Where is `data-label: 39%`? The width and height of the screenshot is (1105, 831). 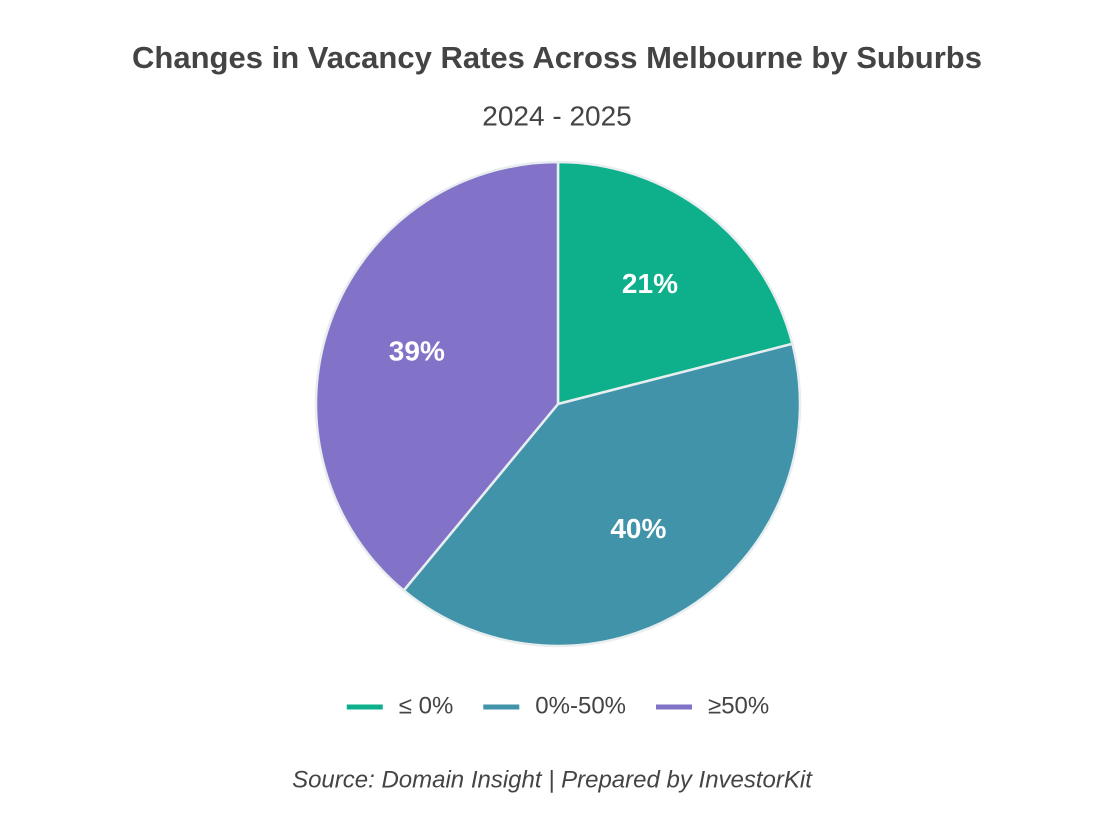
data-label: 39% is located at coordinates (417, 351).